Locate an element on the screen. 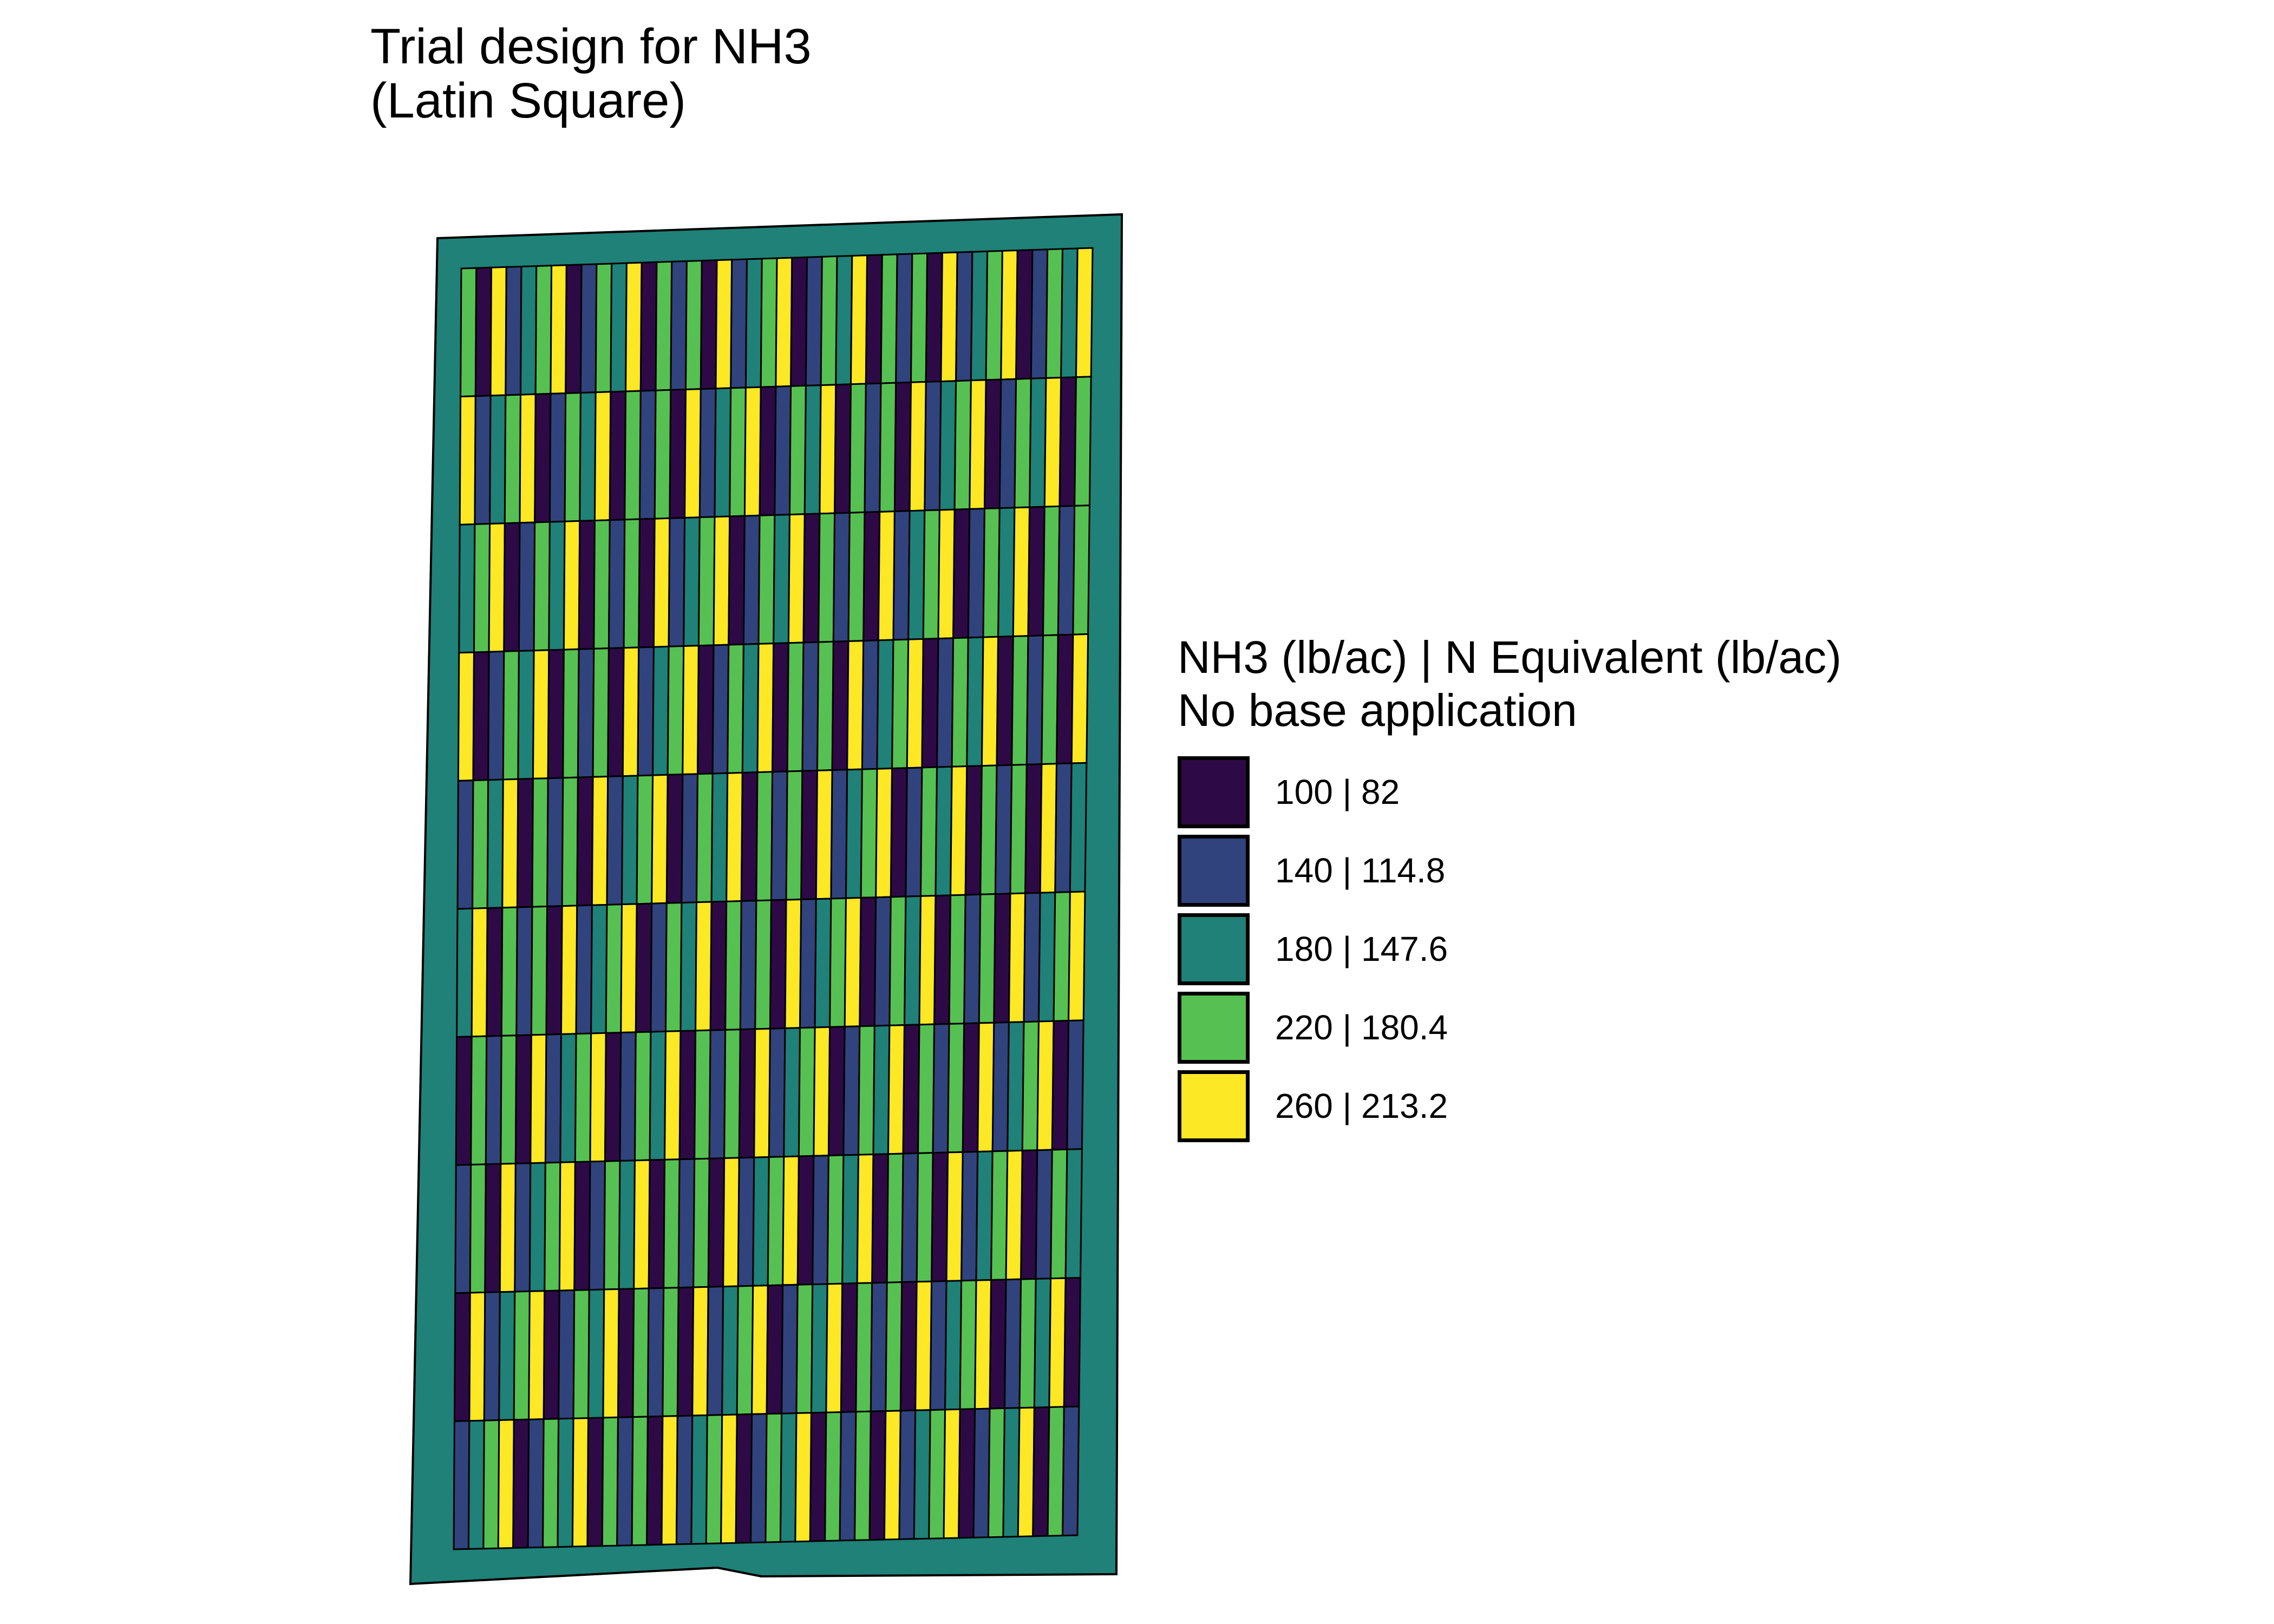 Image resolution: width=2274 pixels, height=1624 pixels. legend-label-140: 140 | 114.8 is located at coordinates (1361, 871).